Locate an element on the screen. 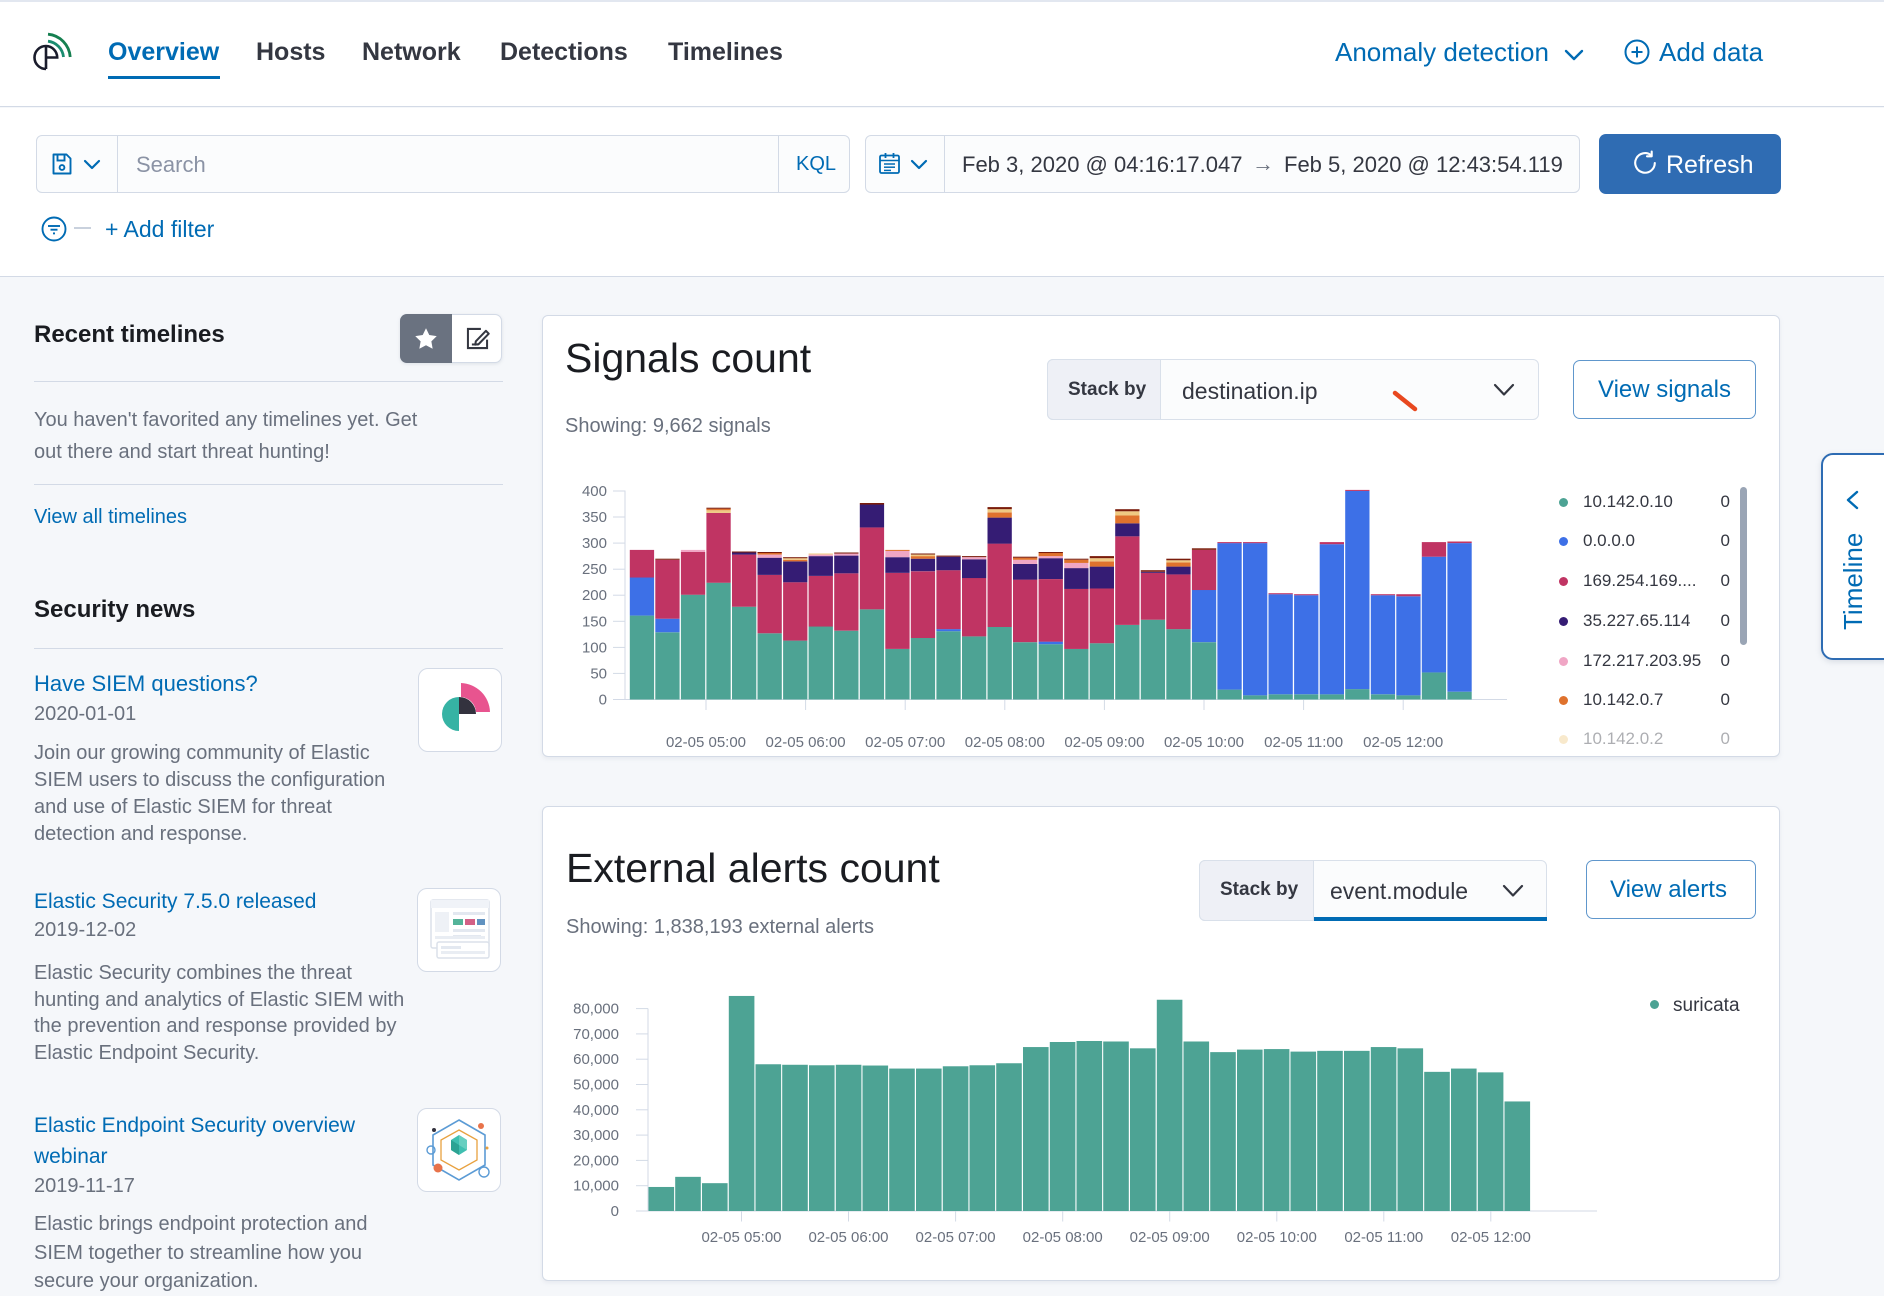 This screenshot has height=1296, width=1884. svg-text: 10,000 is located at coordinates (596, 1186).